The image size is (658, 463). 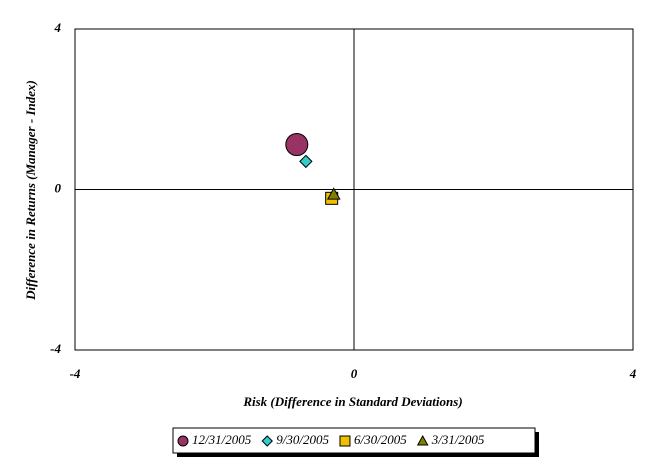 I want to click on x-axis-title: Risk (Difference in Standard Deviations), so click(x=352, y=401).